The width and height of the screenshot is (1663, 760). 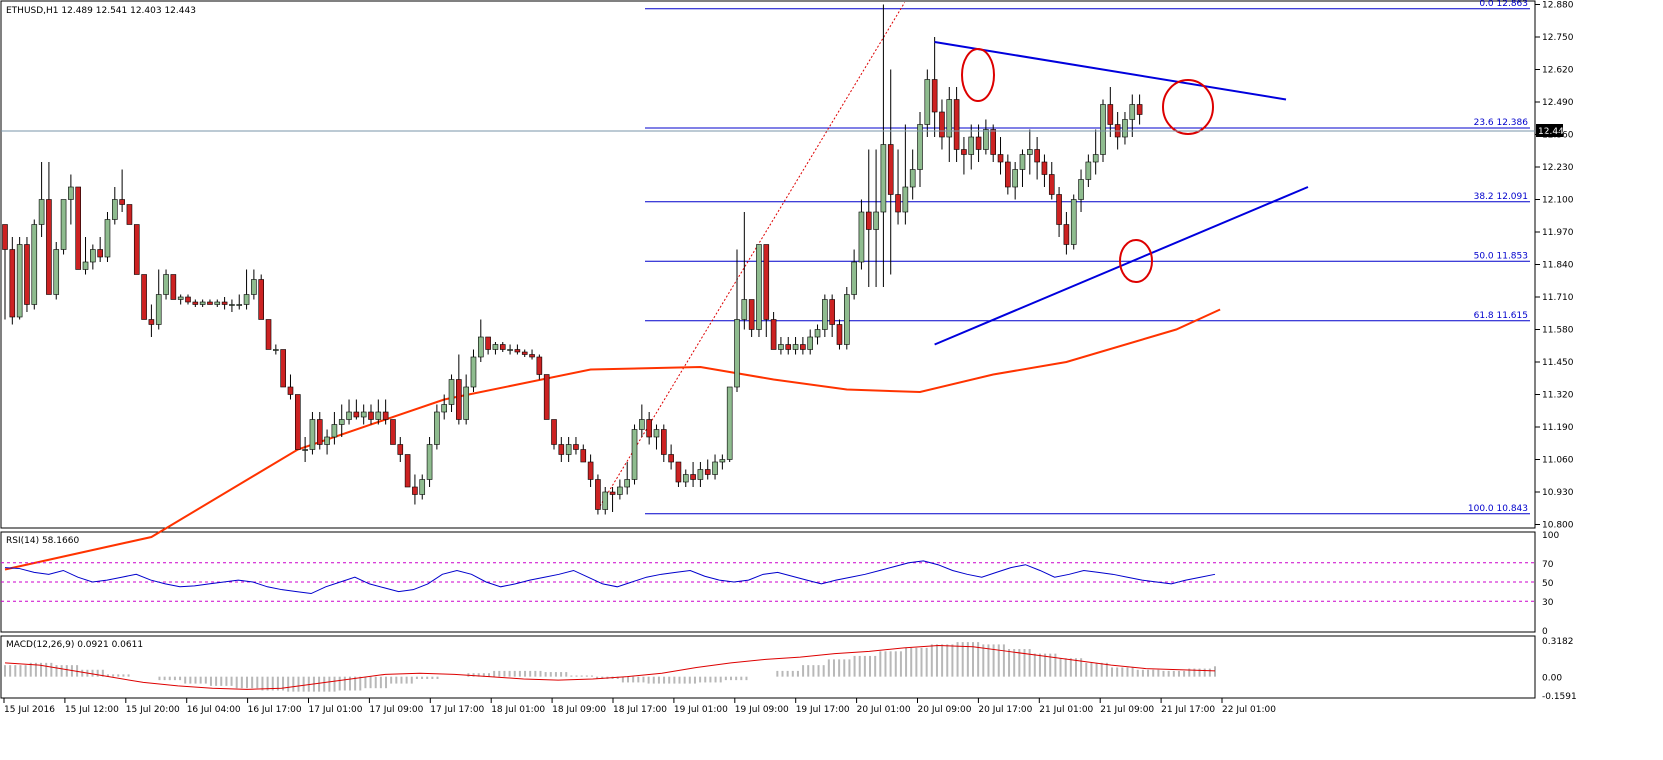 I want to click on macd-pane, so click(x=768, y=667).